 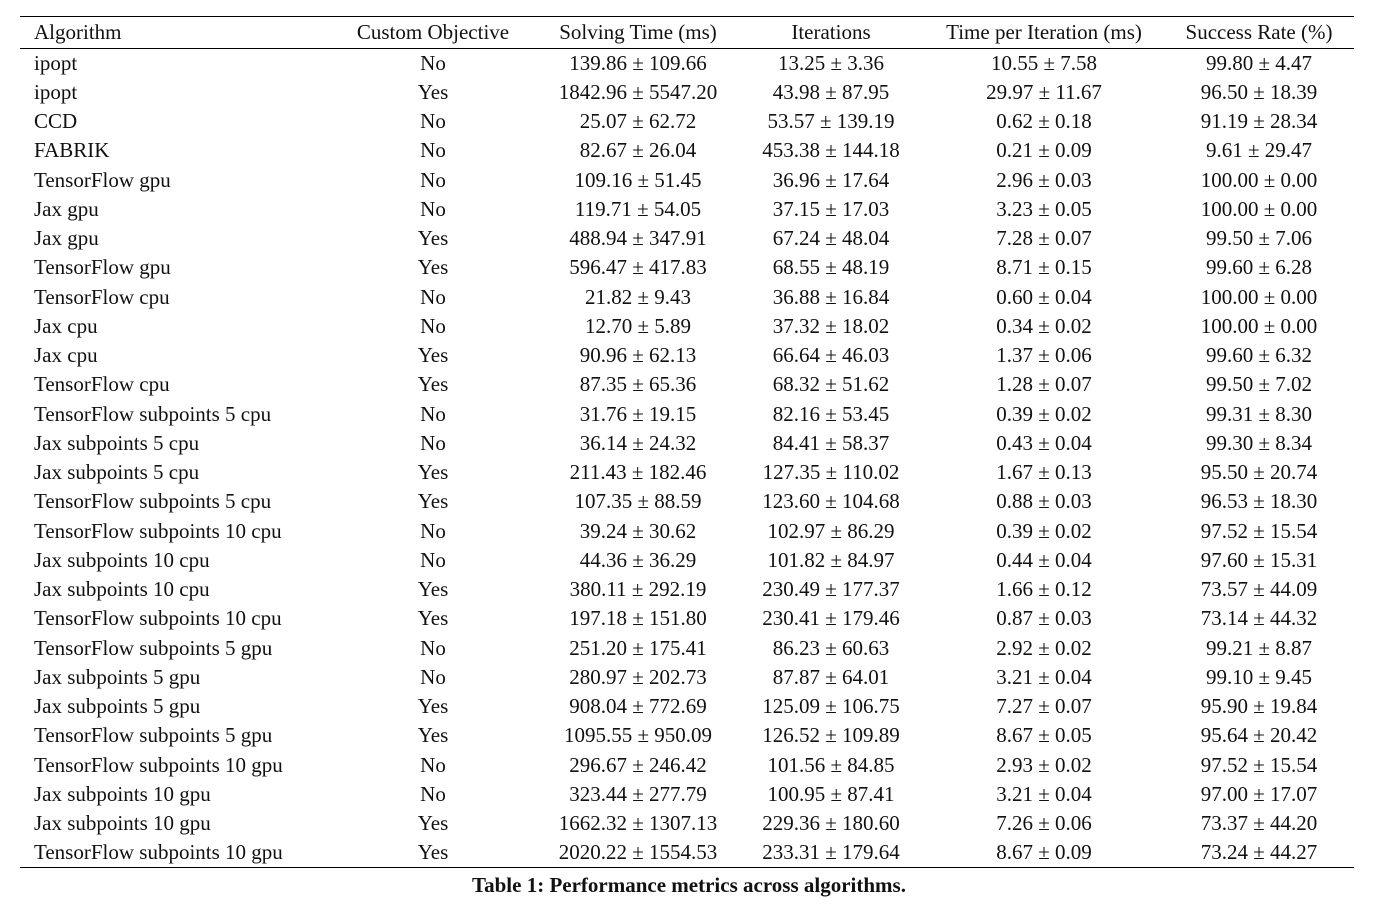 What do you see at coordinates (638, 325) in the screenshot?
I see `solving-time-cell: 12.70 ± 5.89` at bounding box center [638, 325].